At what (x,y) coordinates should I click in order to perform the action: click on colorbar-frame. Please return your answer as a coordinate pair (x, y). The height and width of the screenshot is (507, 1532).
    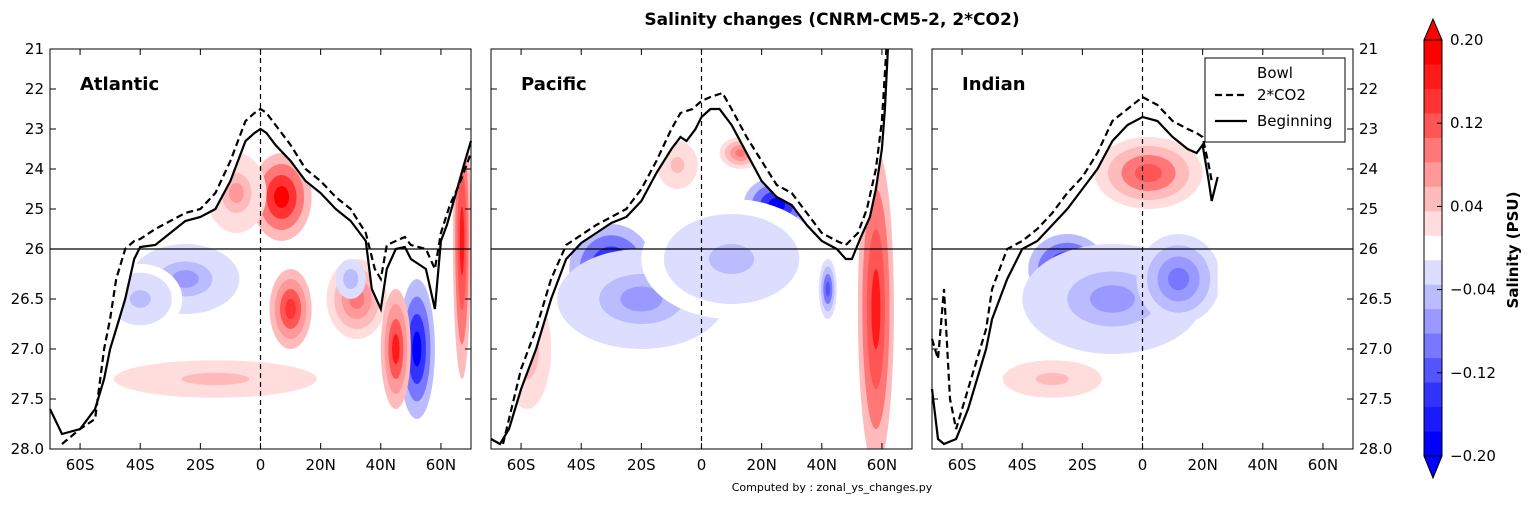
    Looking at the image, I should click on (1433, 248).